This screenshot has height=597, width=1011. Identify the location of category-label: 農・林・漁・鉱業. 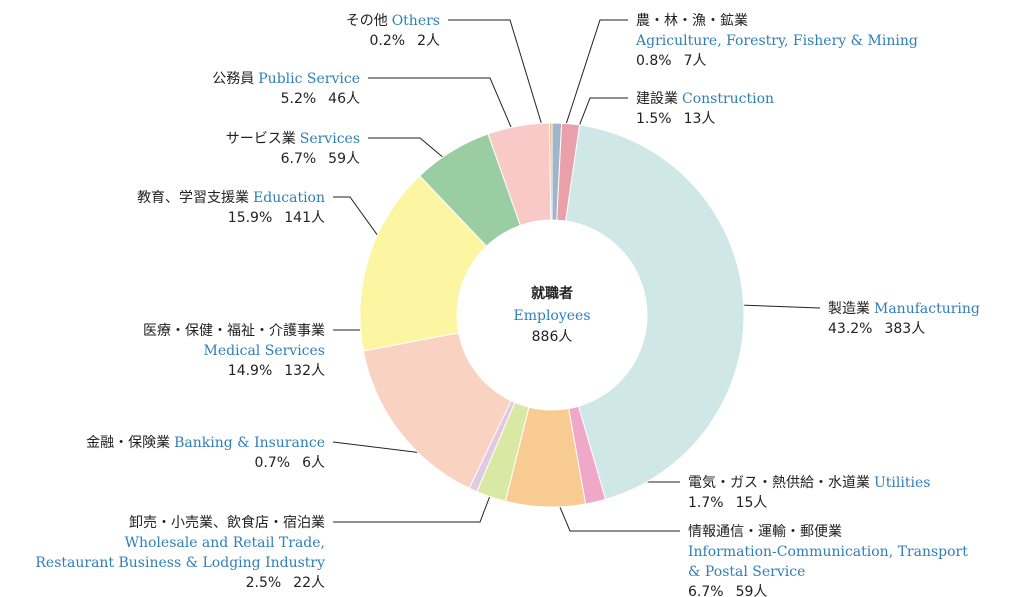
(692, 20).